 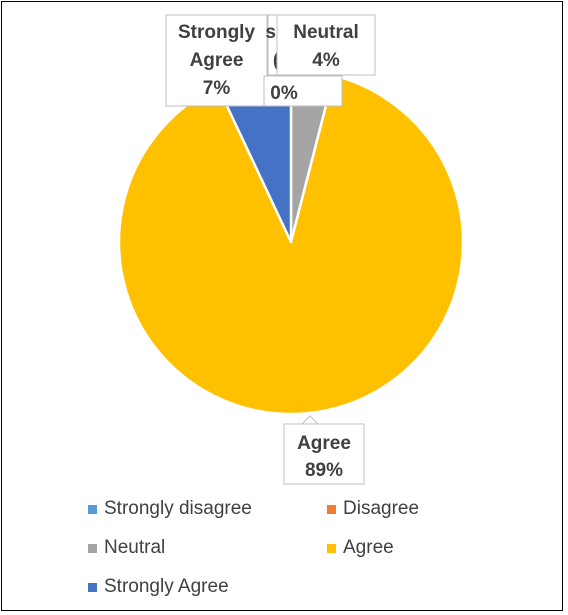 What do you see at coordinates (284, 93) in the screenshot?
I see `data-label-value: 0%` at bounding box center [284, 93].